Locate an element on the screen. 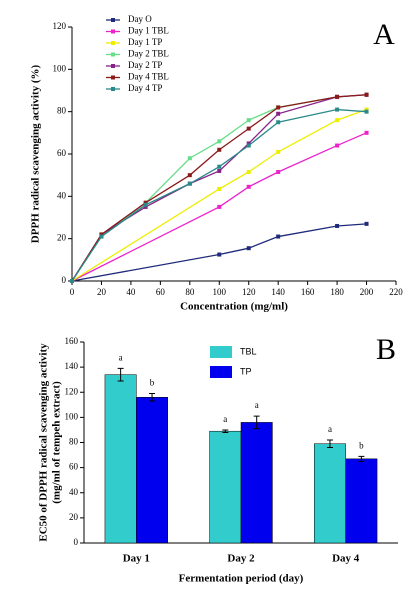  x-tick-label: 160 is located at coordinates (308, 292).